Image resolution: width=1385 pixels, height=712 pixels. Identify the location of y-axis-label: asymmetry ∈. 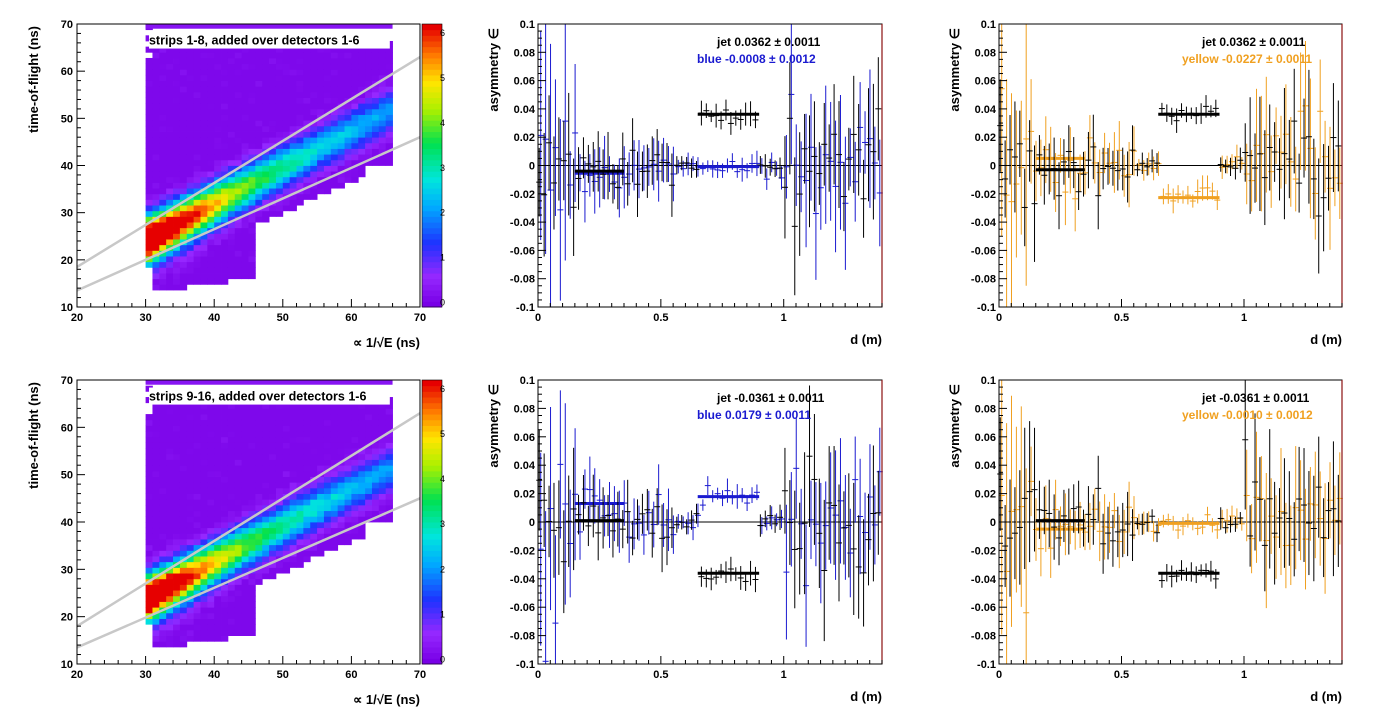
(954, 70).